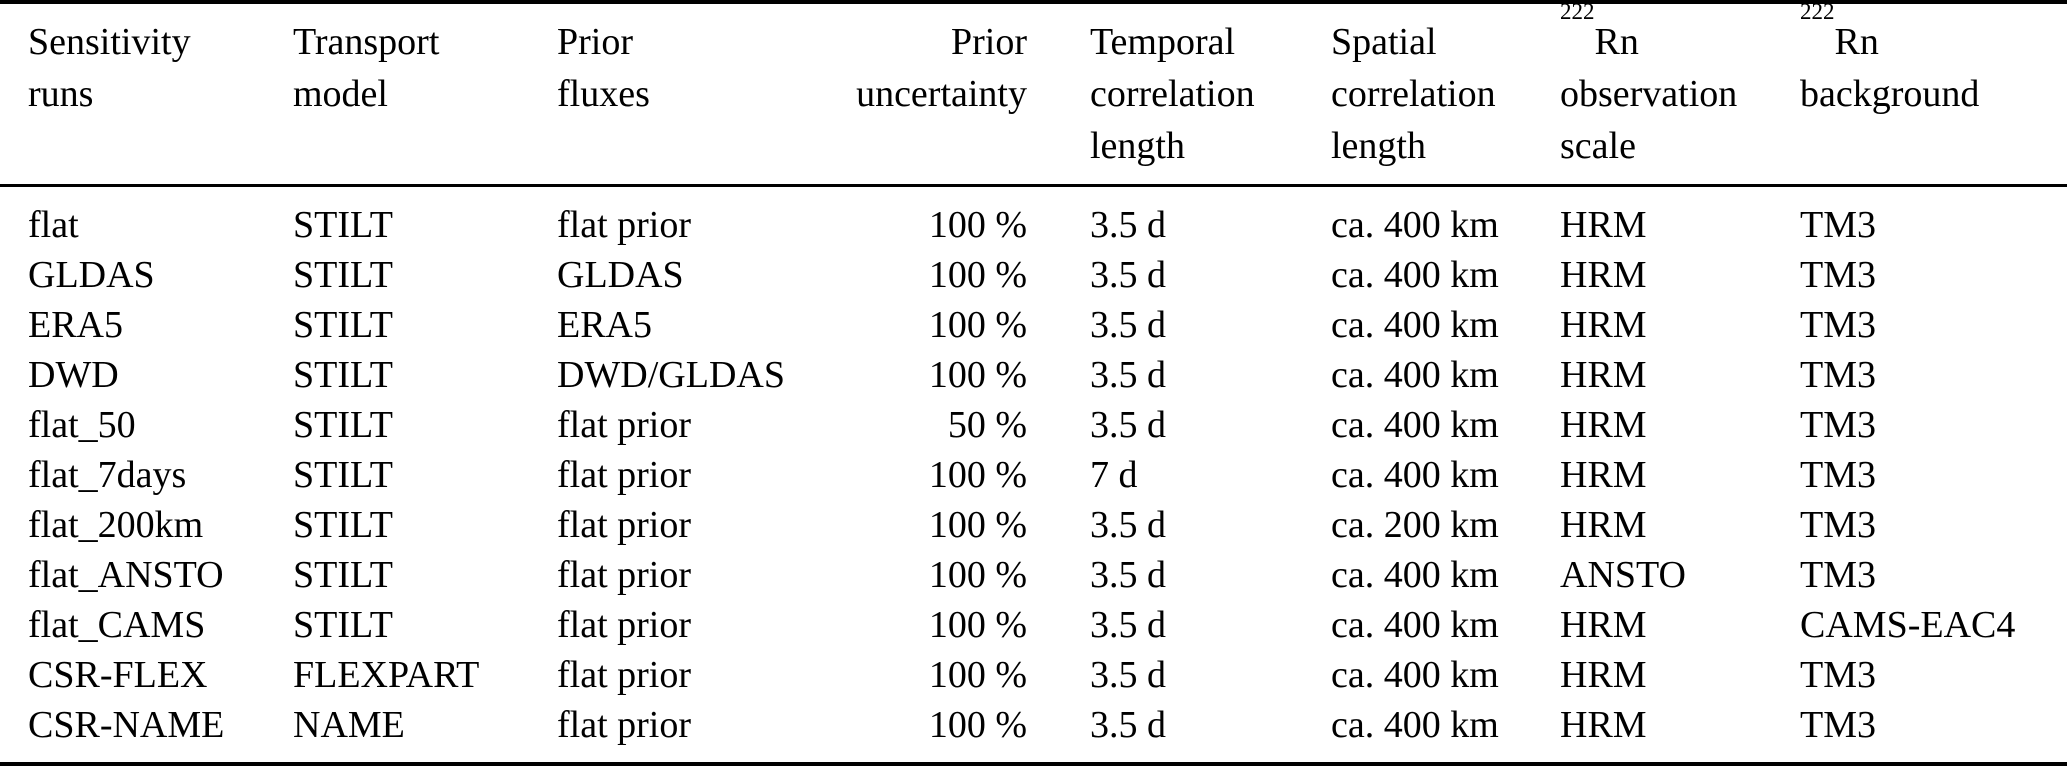  What do you see at coordinates (425, 94) in the screenshot?
I see `column-header-transport-model: Transport model` at bounding box center [425, 94].